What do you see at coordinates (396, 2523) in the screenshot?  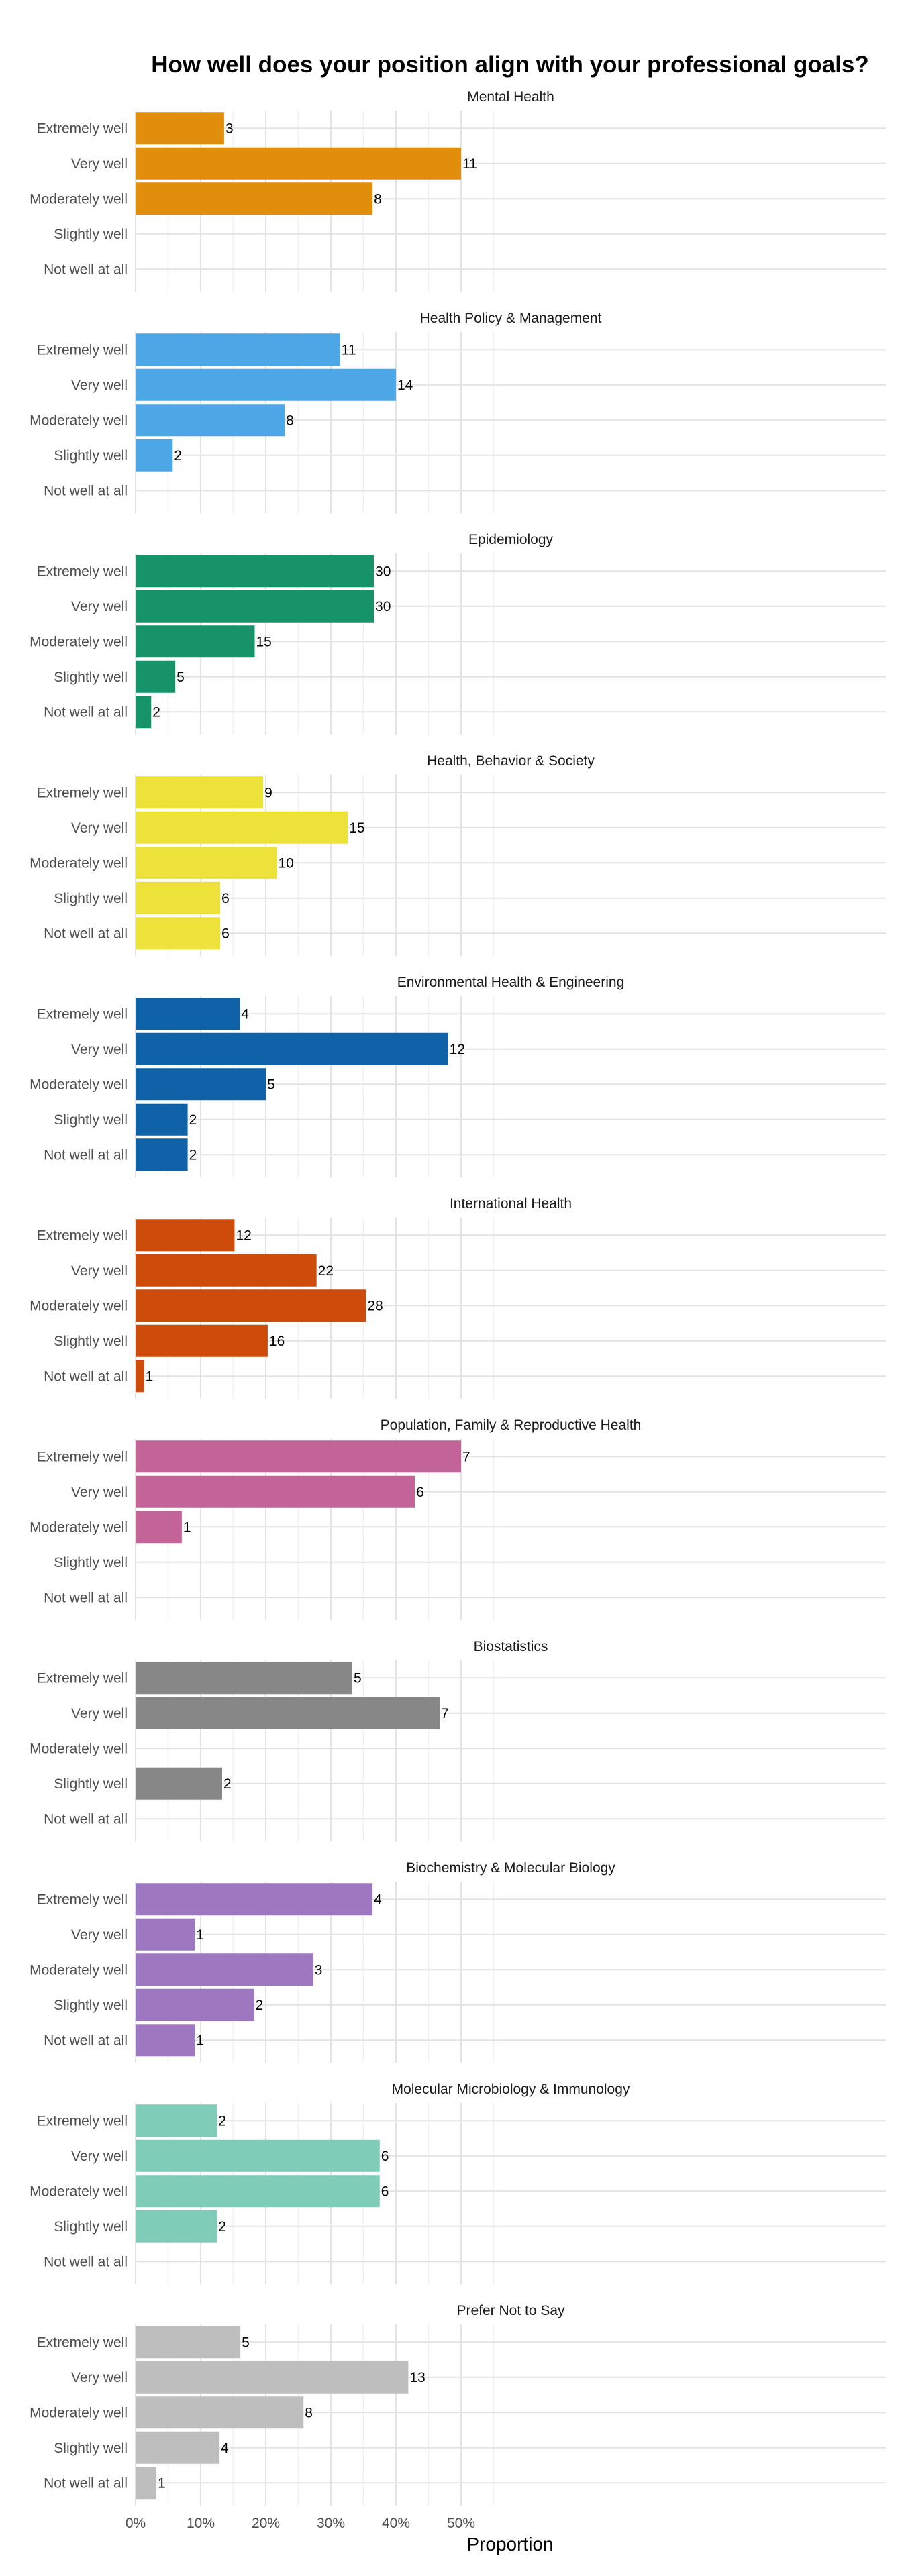 I see `x-tick-label: 40%` at bounding box center [396, 2523].